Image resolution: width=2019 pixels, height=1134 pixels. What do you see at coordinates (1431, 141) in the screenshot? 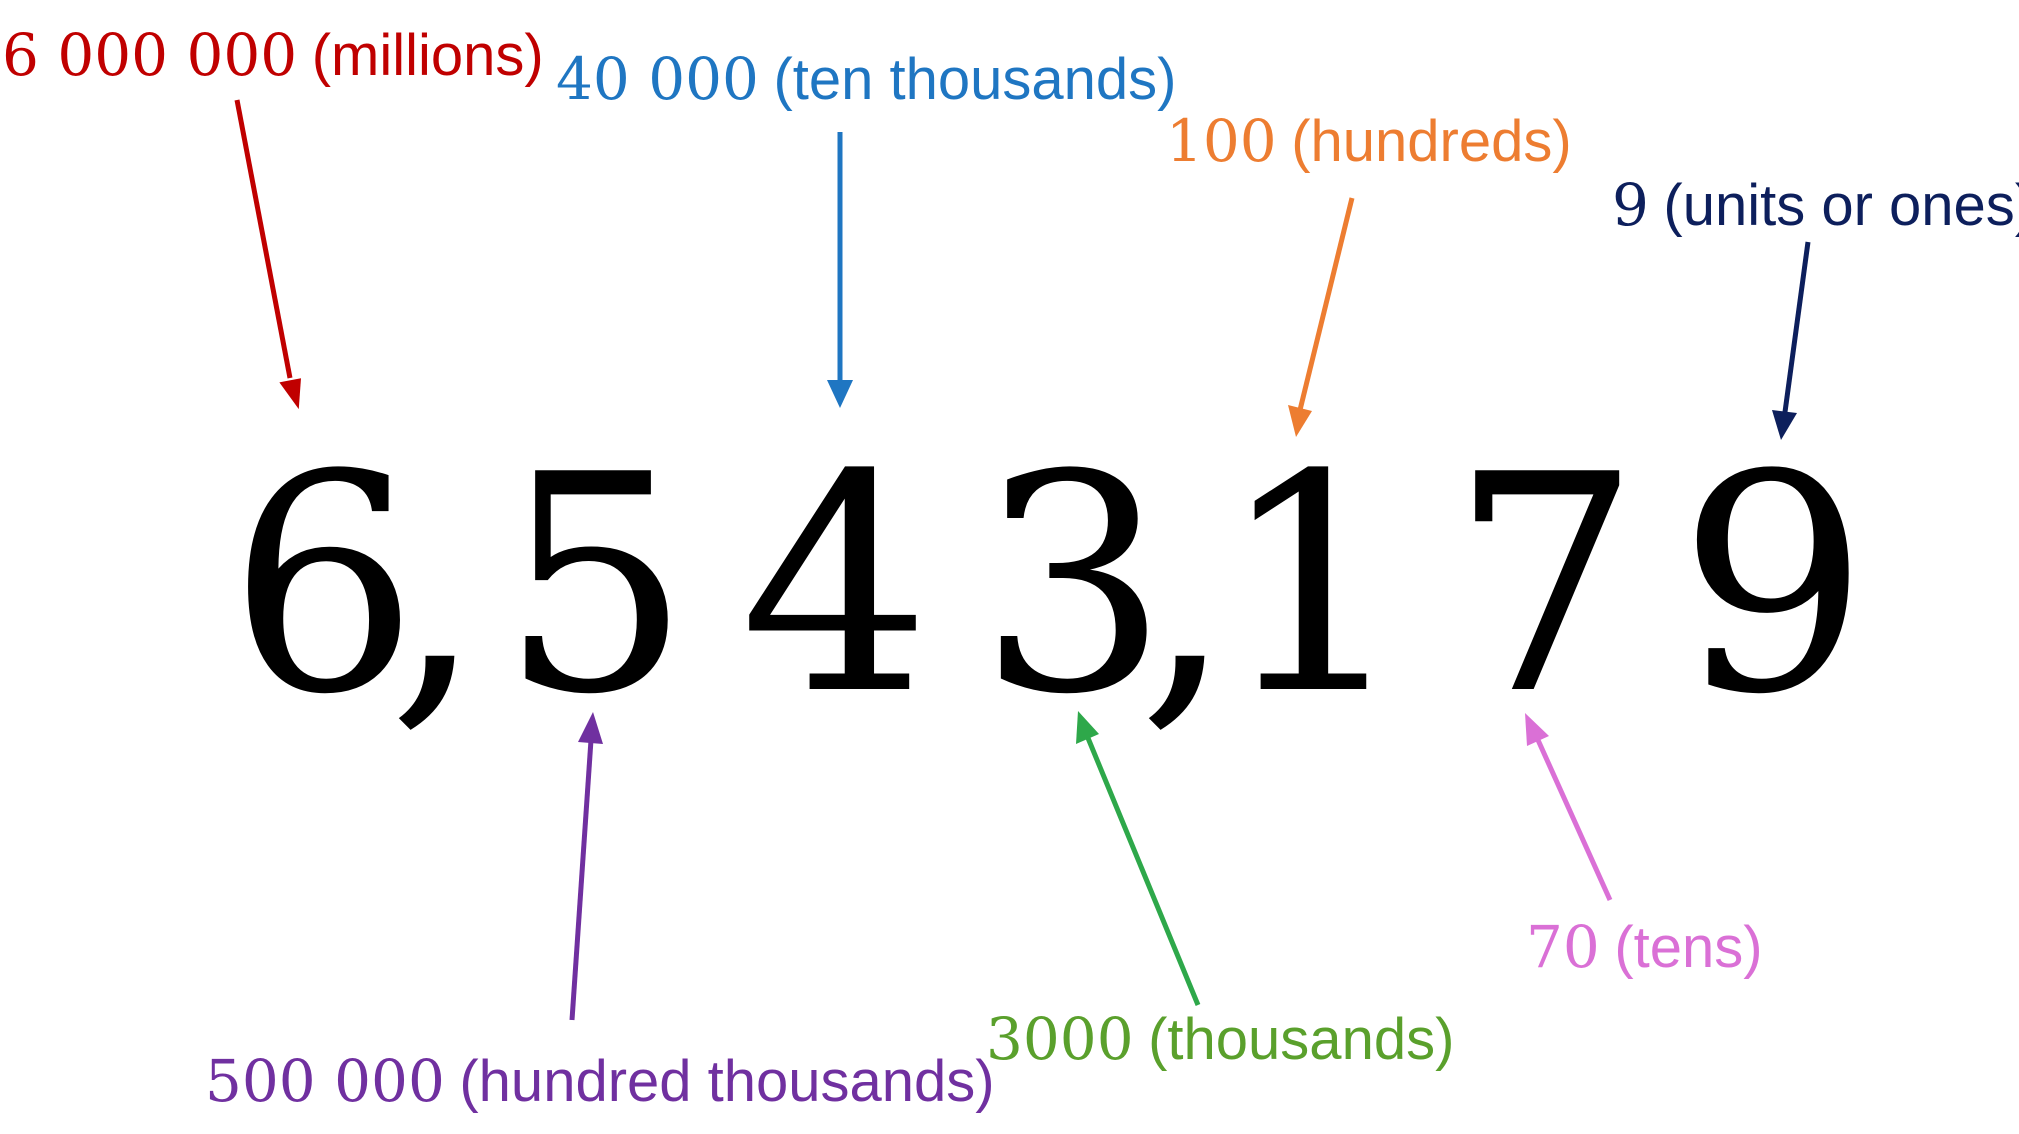
I see `label-hundreds-place: (hundreds)` at bounding box center [1431, 141].